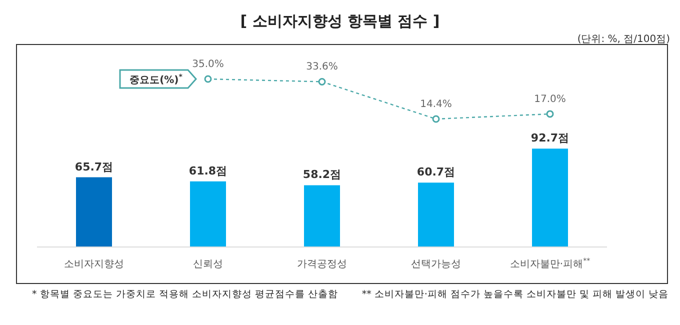 This screenshot has height=325, width=680. What do you see at coordinates (322, 264) in the screenshot?
I see `x-tick-label: 가격공정성` at bounding box center [322, 264].